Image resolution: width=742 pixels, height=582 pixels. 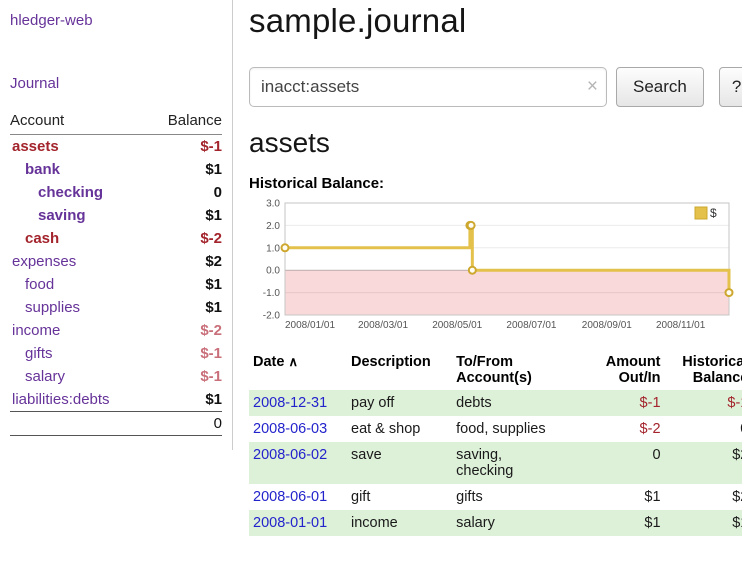 I want to click on col-header-balance: Historical Balance, so click(x=712, y=370).